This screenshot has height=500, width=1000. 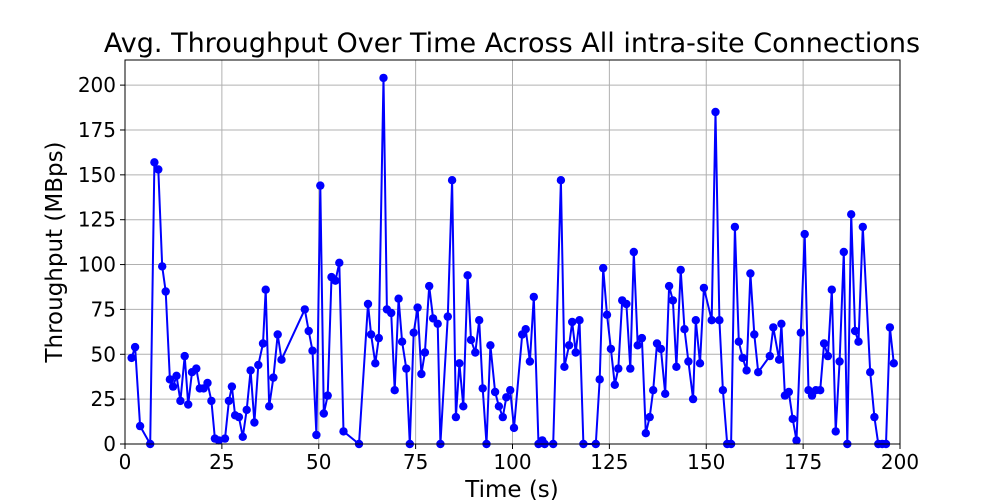 I want to click on y-tick-label: 25, so click(x=103, y=399).